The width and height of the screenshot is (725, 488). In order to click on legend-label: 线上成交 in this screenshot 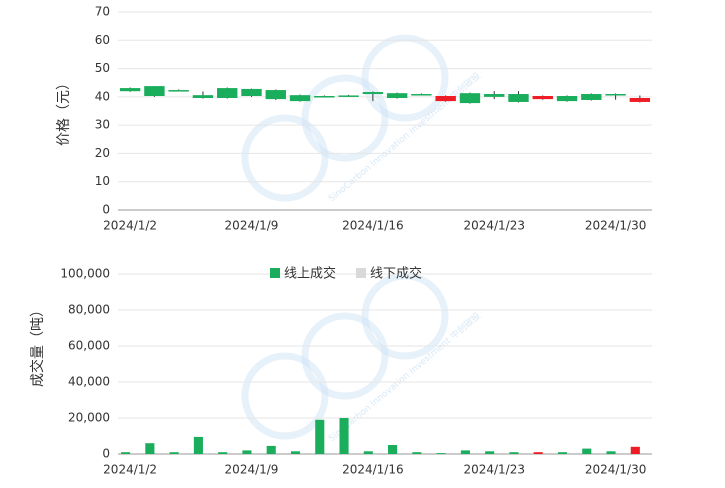, I will do `click(310, 274)`.